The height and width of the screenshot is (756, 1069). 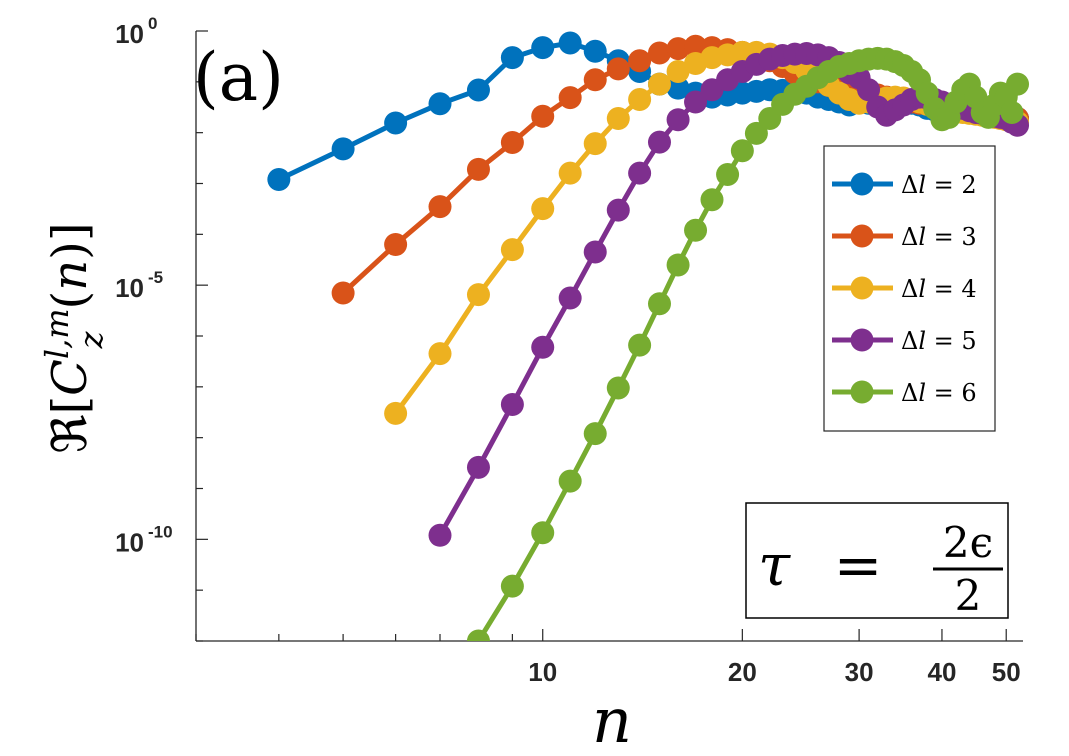 I want to click on annotation-equals: =, so click(x=858, y=565).